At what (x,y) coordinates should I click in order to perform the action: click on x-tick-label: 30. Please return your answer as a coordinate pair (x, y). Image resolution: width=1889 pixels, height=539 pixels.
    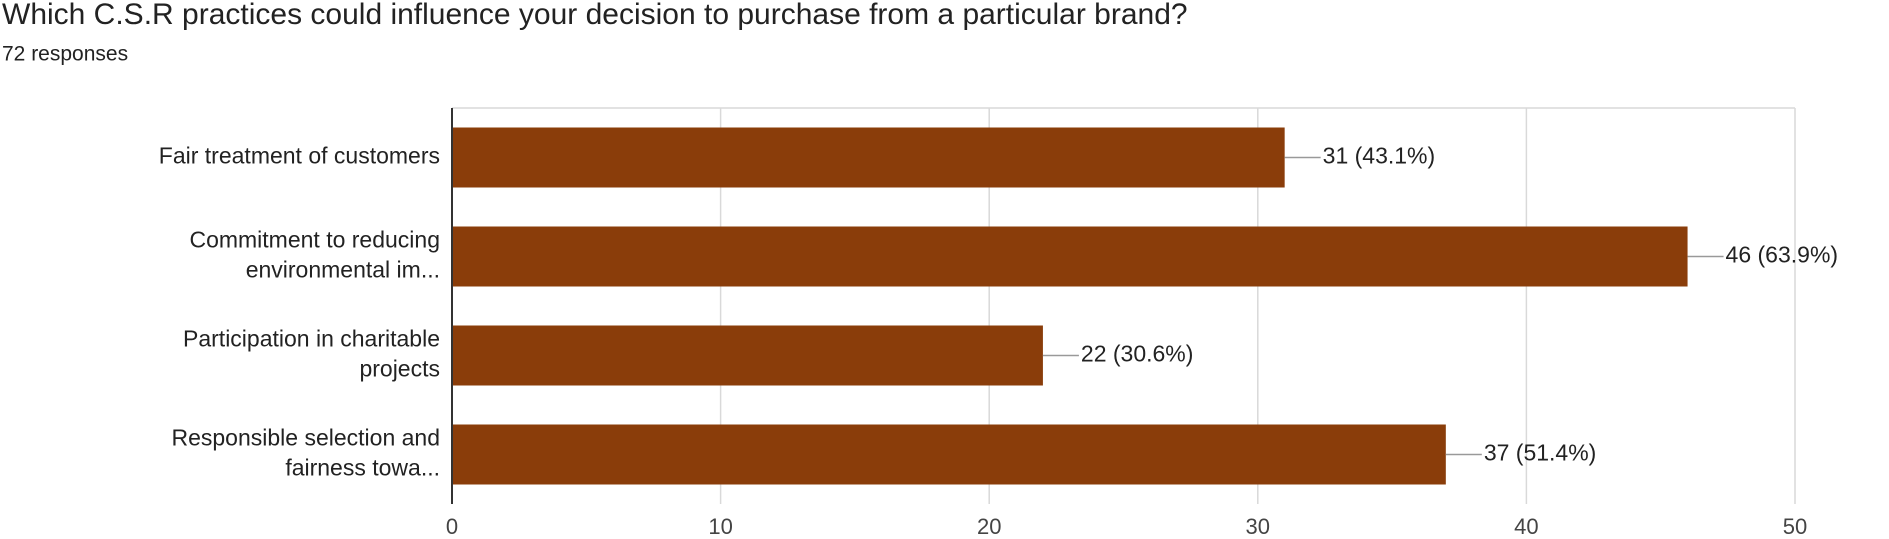
    Looking at the image, I should click on (1258, 526).